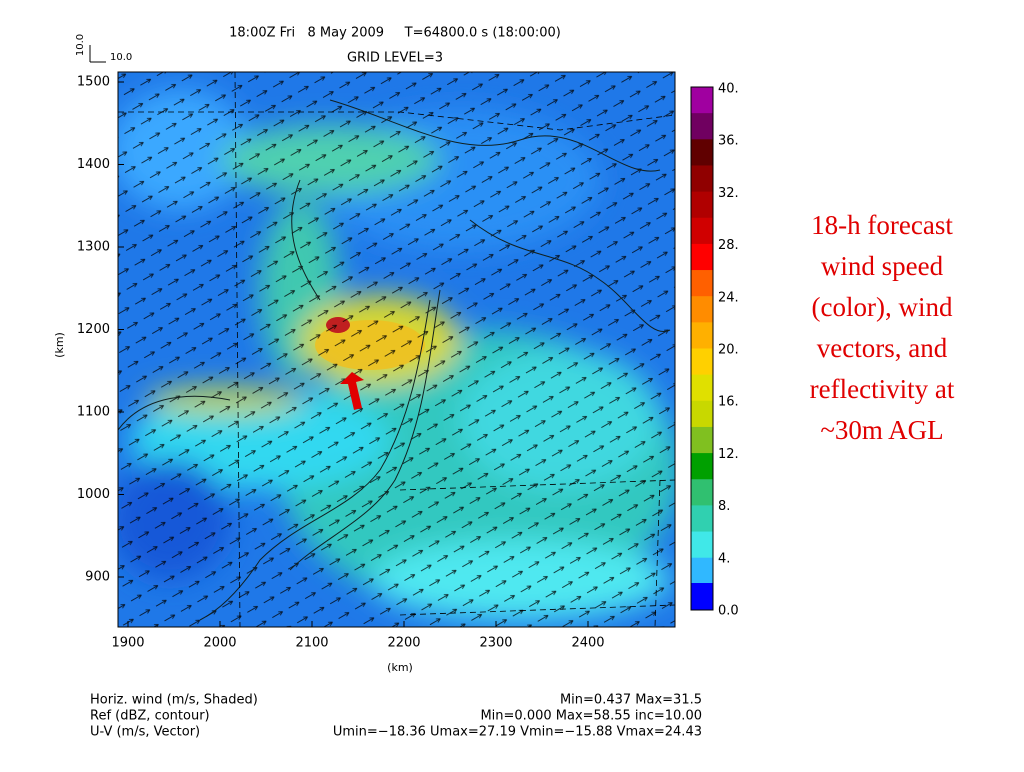 Image resolution: width=1024 pixels, height=772 pixels. Describe the element at coordinates (403, 643) in the screenshot. I see `x-tick-label: 2200` at that location.